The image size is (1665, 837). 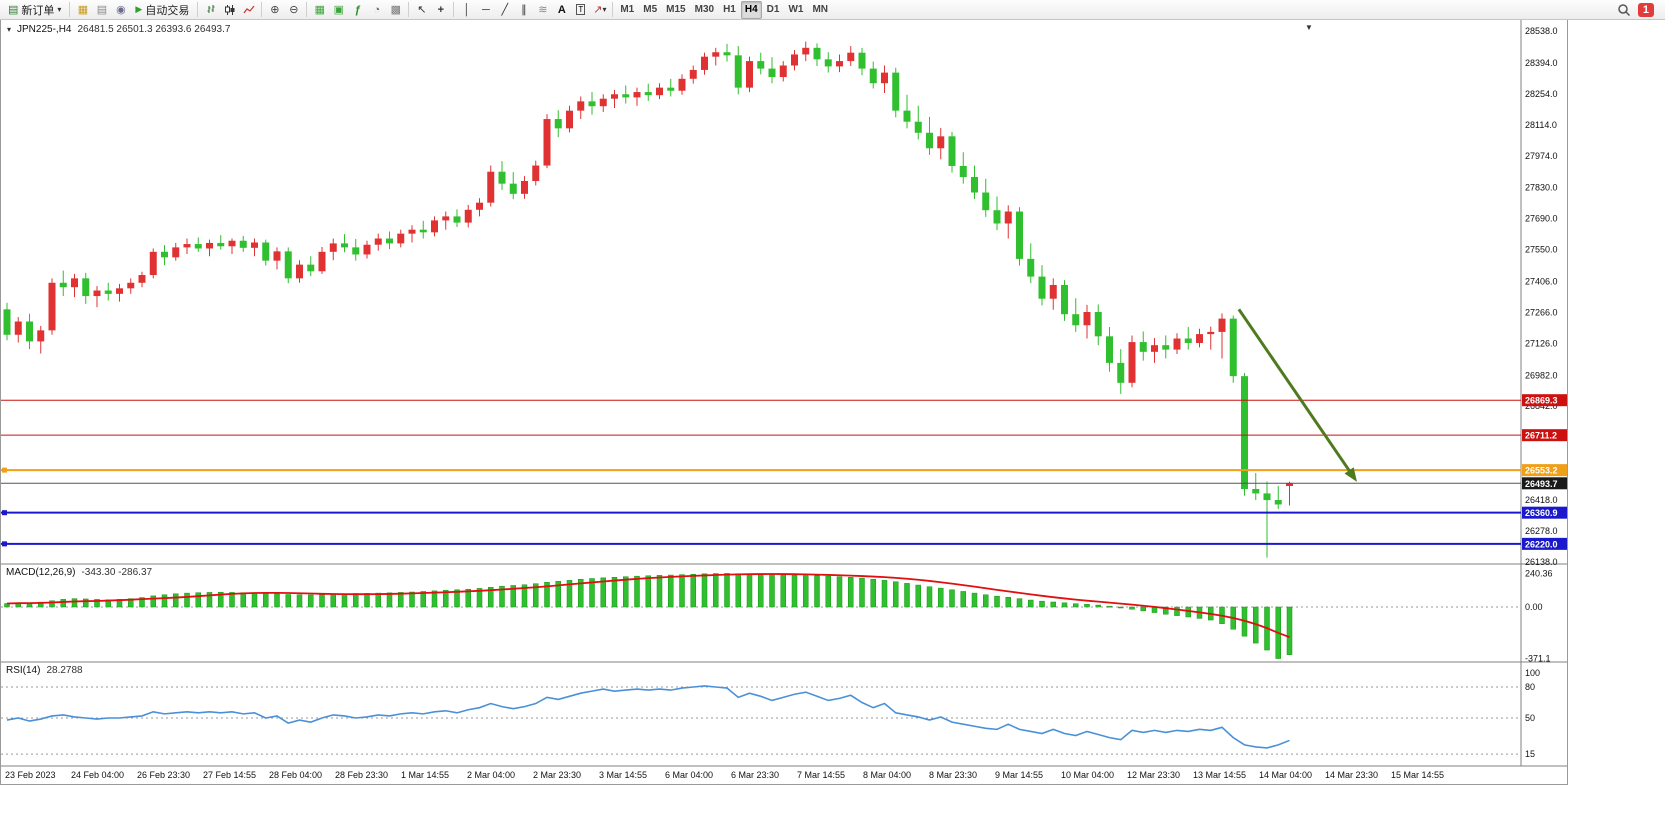 I want to click on timeframe-group: M1 M5 M15 M30 H1 H4 D1 W1 MN, so click(x=724, y=9).